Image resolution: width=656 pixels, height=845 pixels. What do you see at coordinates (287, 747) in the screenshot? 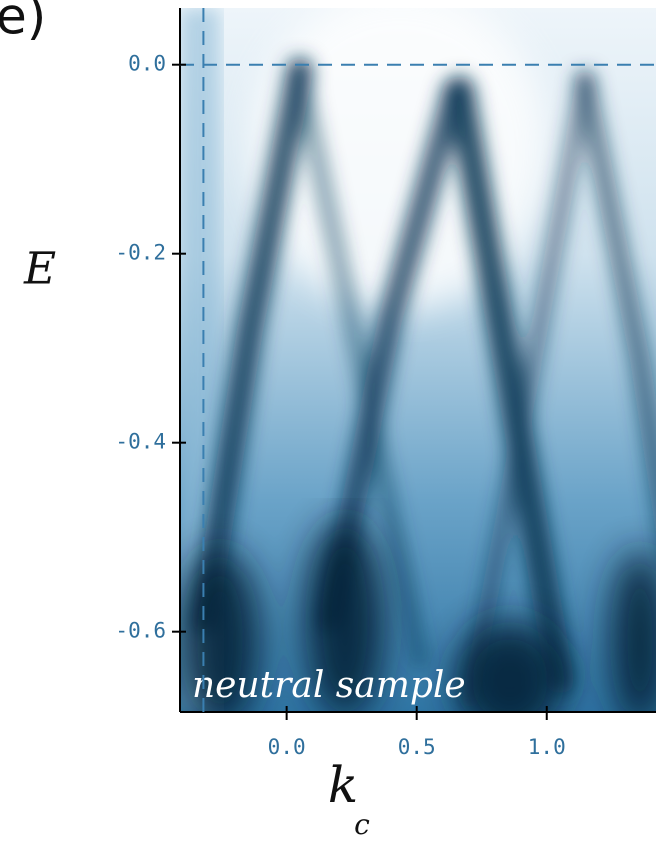
I see `x-tick-label: 0.0` at bounding box center [287, 747].